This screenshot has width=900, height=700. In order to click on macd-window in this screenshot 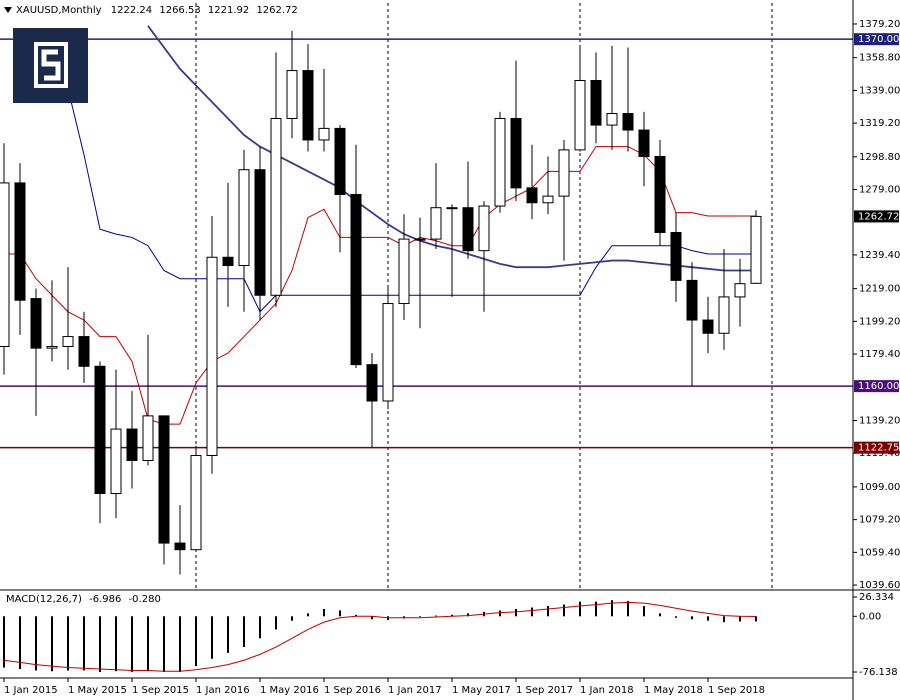, I will do `click(380, 636)`.